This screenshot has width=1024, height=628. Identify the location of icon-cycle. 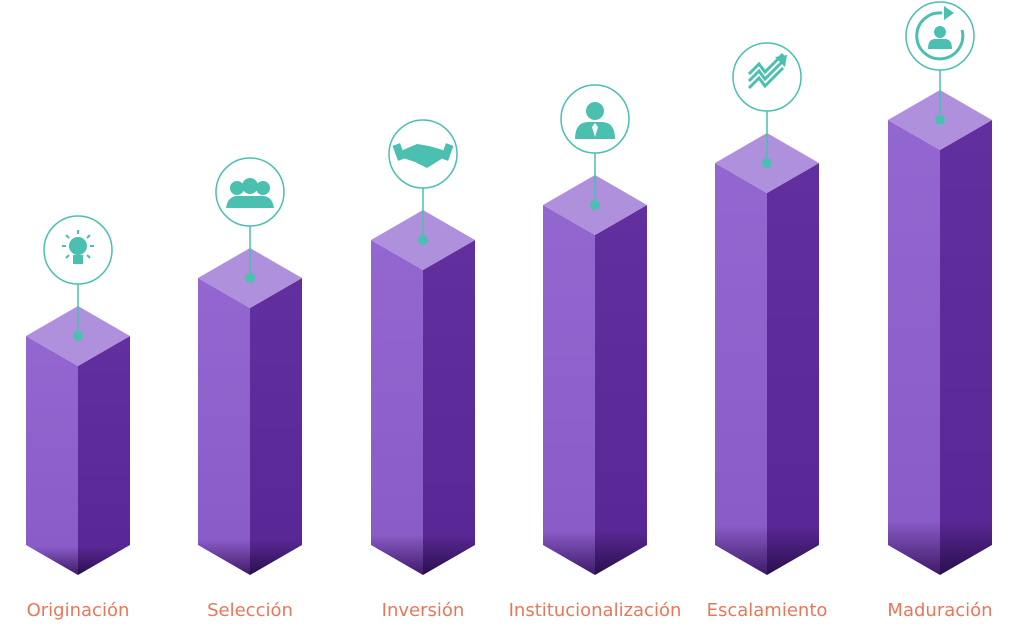
(940, 36).